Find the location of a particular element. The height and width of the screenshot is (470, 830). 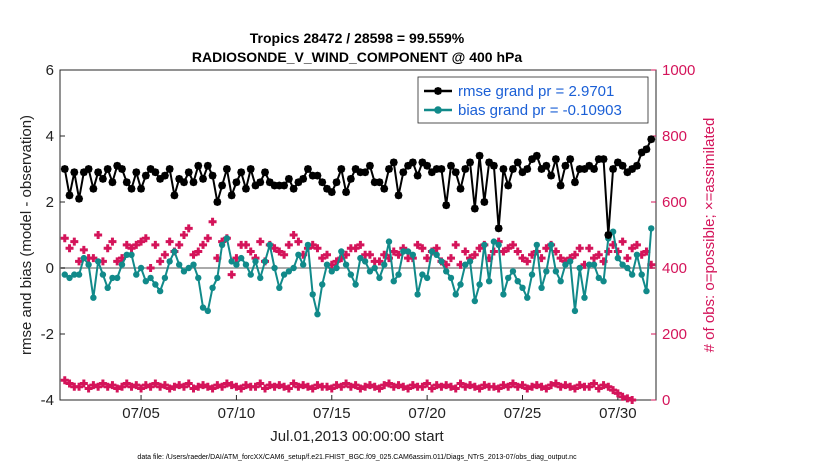

y-tick-label: 2 is located at coordinates (50, 202).